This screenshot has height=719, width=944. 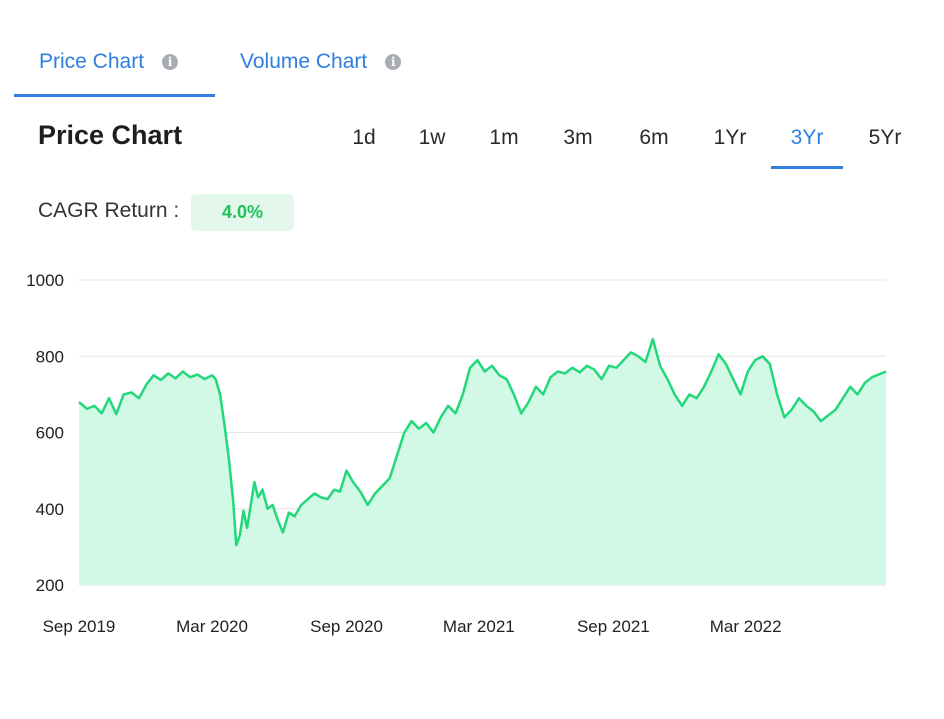 What do you see at coordinates (50, 509) in the screenshot?
I see `y-tick-label: 400` at bounding box center [50, 509].